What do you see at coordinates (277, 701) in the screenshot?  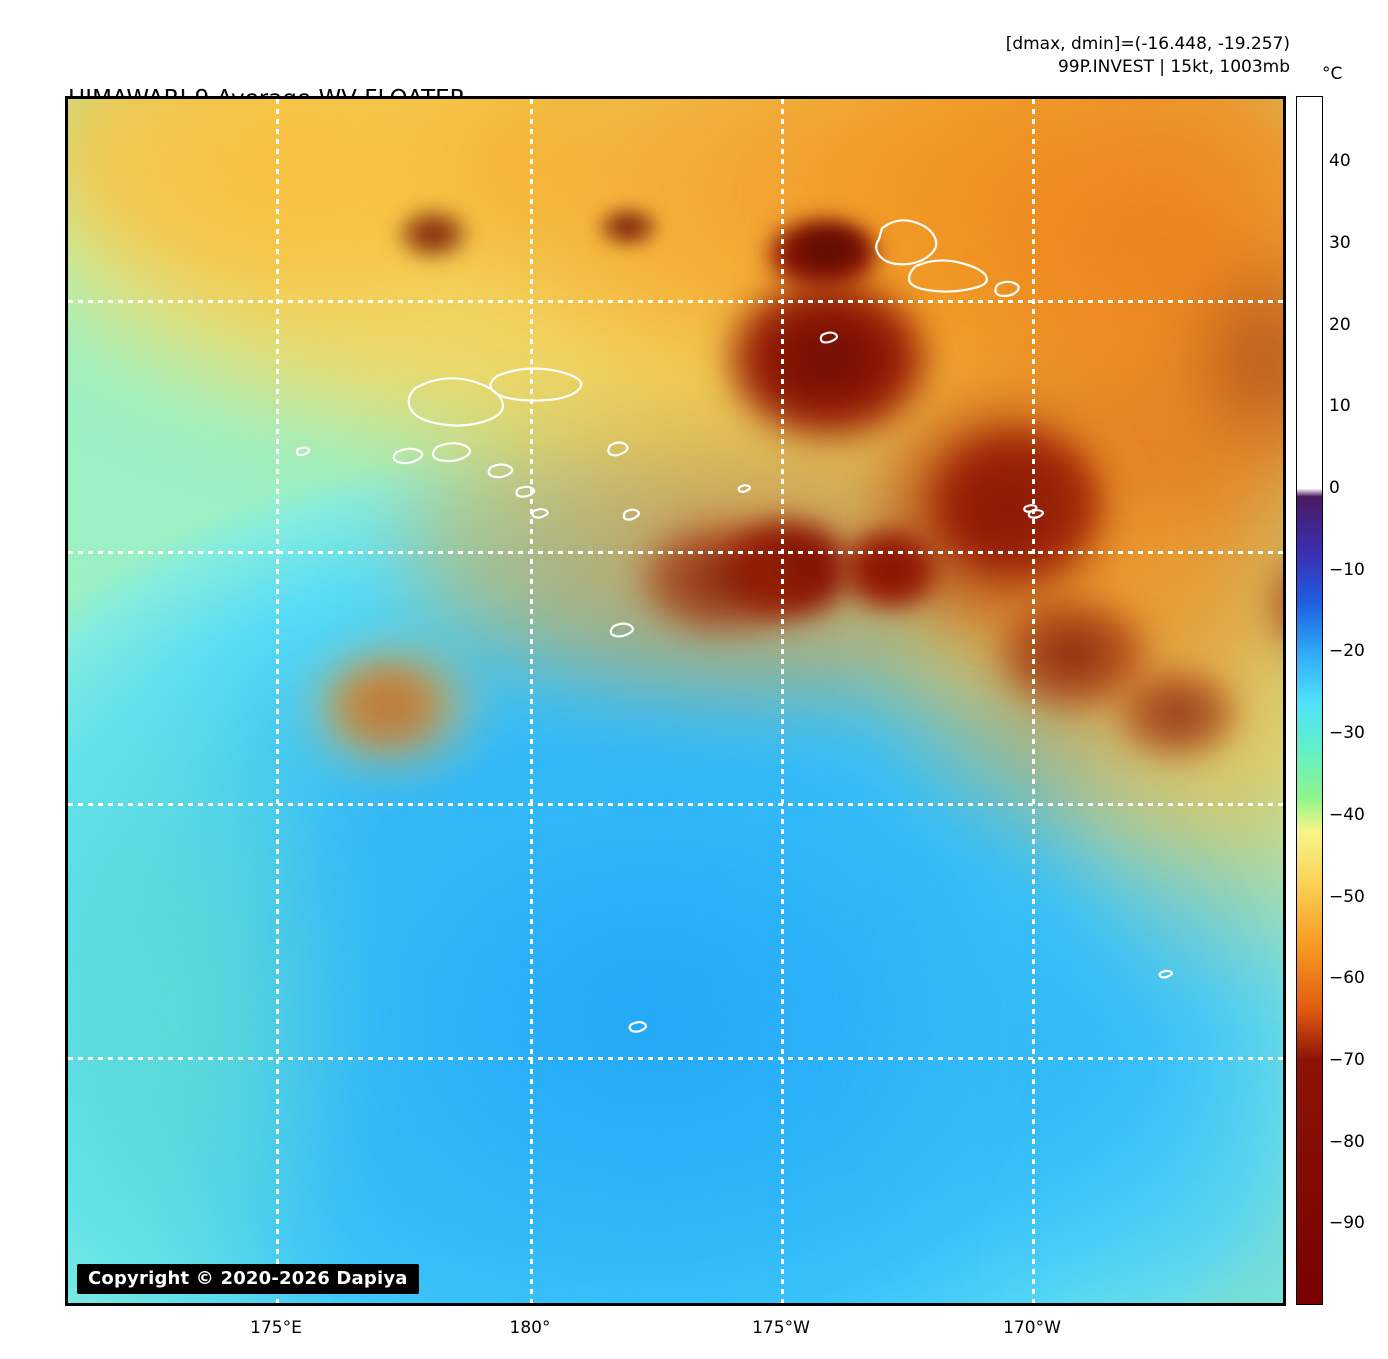 I see `gridline-lon-175E` at bounding box center [277, 701].